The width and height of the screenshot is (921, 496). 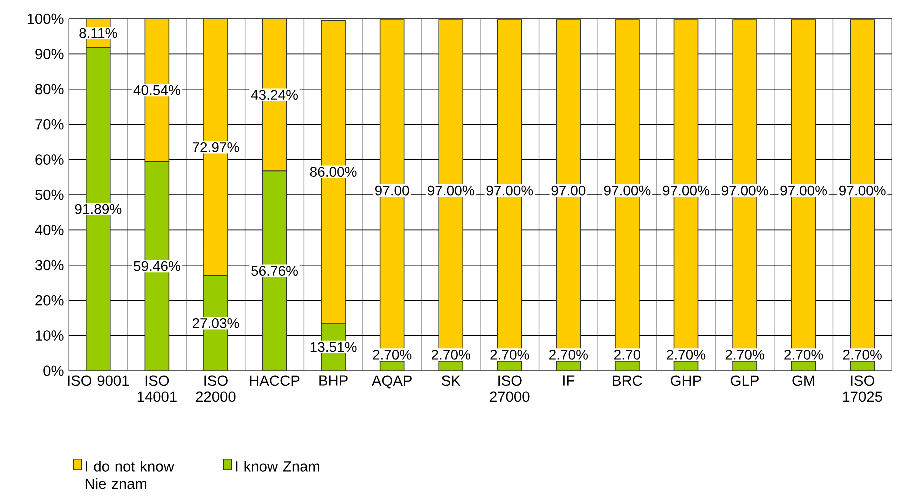 What do you see at coordinates (50, 89) in the screenshot?
I see `y-tick-label: 80%` at bounding box center [50, 89].